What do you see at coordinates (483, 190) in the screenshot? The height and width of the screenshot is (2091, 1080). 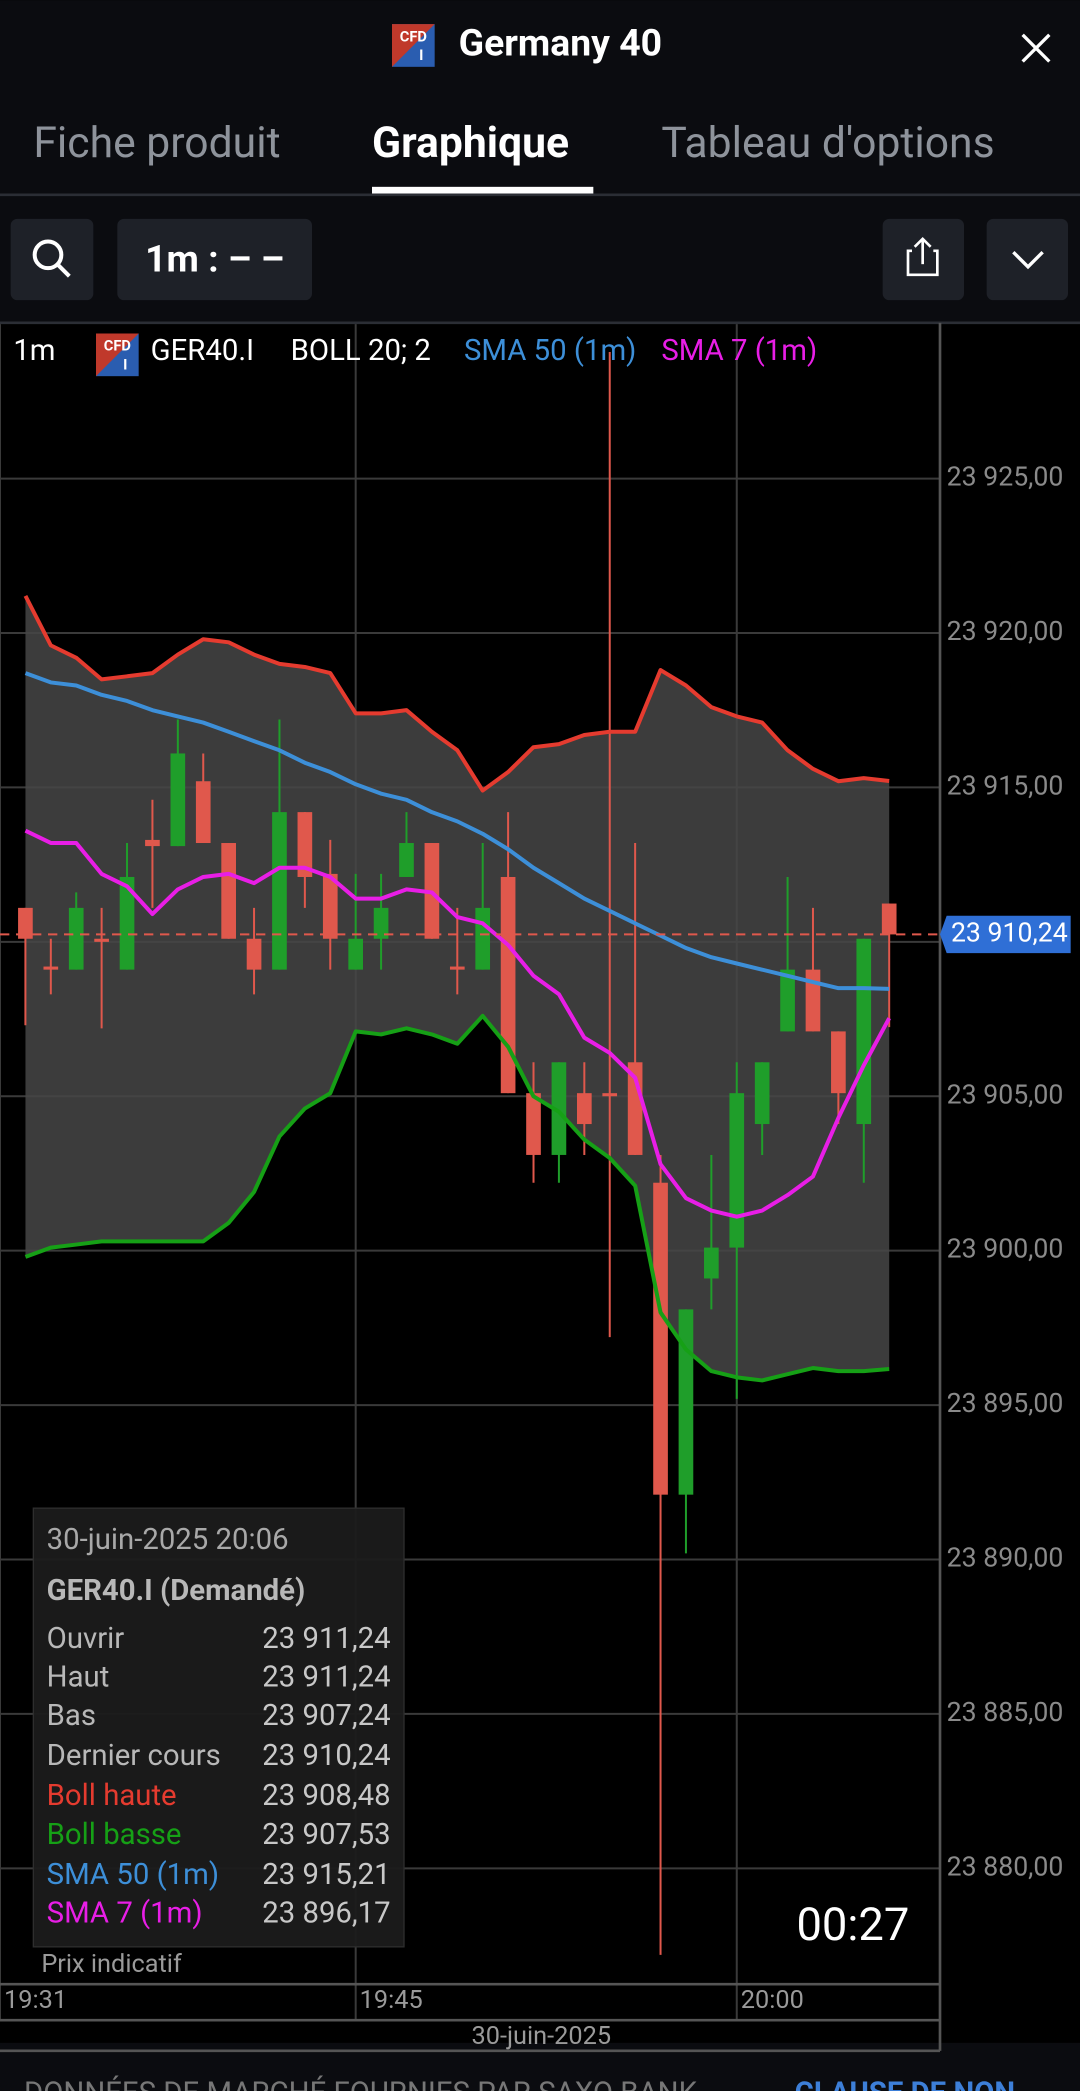 I see `tab-underline` at bounding box center [483, 190].